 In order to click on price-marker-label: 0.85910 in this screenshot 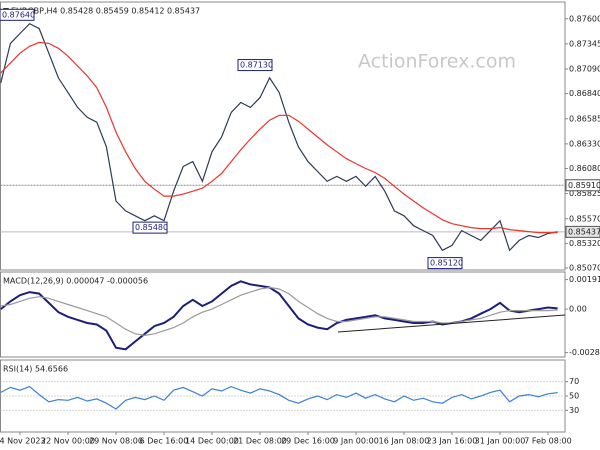, I will do `click(584, 185)`.